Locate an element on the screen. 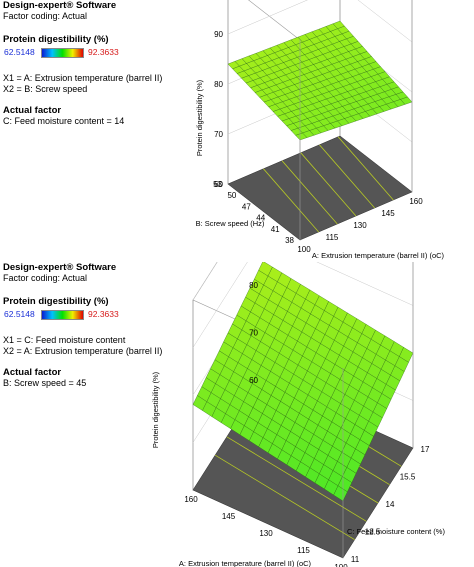 The width and height of the screenshot is (474, 567). y-tick-label: 41 is located at coordinates (275, 229).